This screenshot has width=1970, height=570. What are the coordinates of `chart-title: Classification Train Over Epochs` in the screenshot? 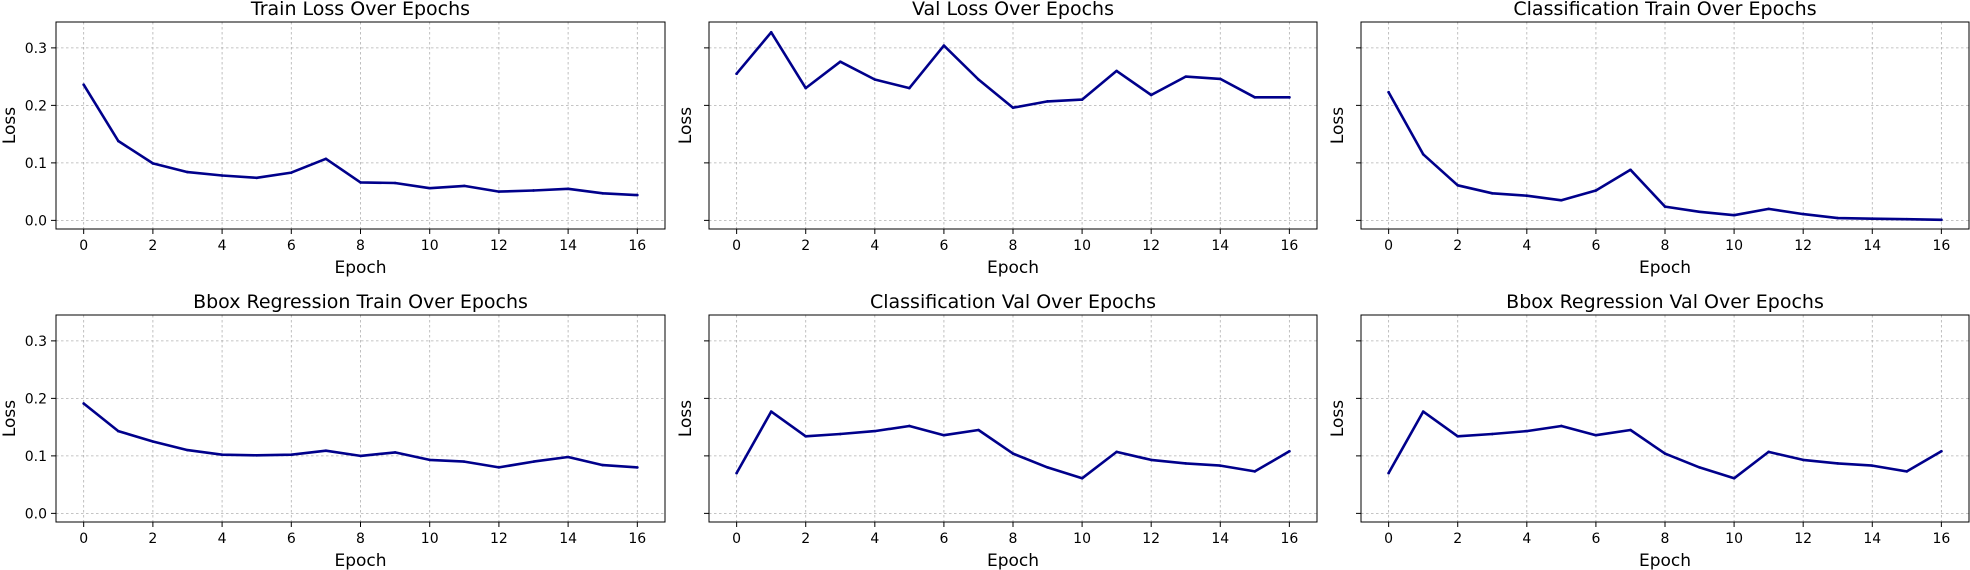 It's located at (1664, 10).